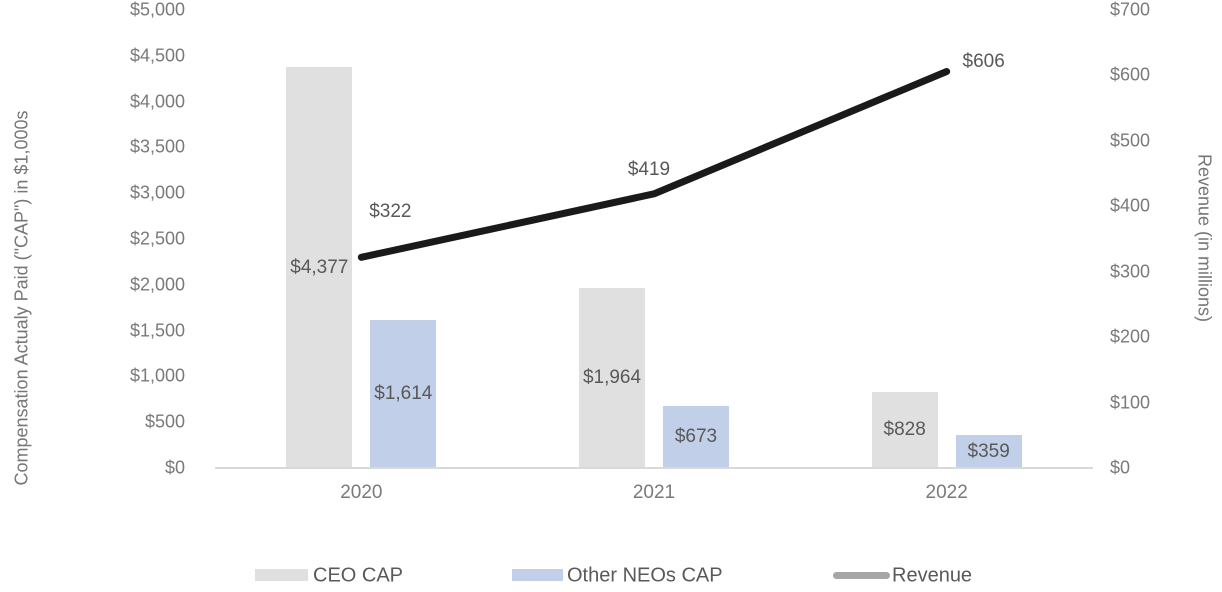  What do you see at coordinates (164, 421) in the screenshot?
I see `y-axis-left-tick: $500` at bounding box center [164, 421].